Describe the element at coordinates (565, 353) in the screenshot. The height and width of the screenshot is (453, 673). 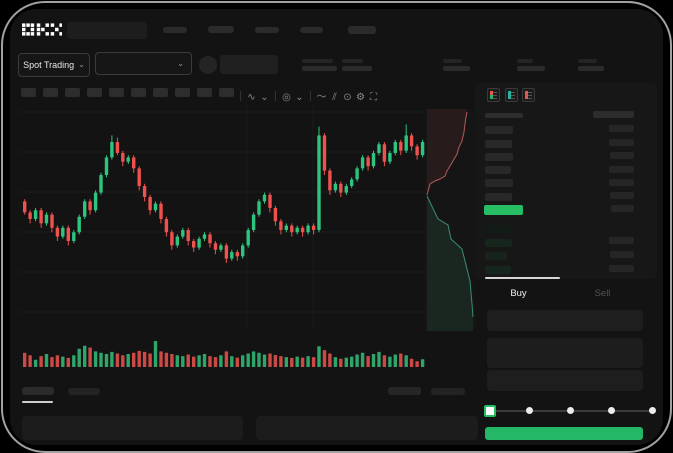
I see `amount-input` at that location.